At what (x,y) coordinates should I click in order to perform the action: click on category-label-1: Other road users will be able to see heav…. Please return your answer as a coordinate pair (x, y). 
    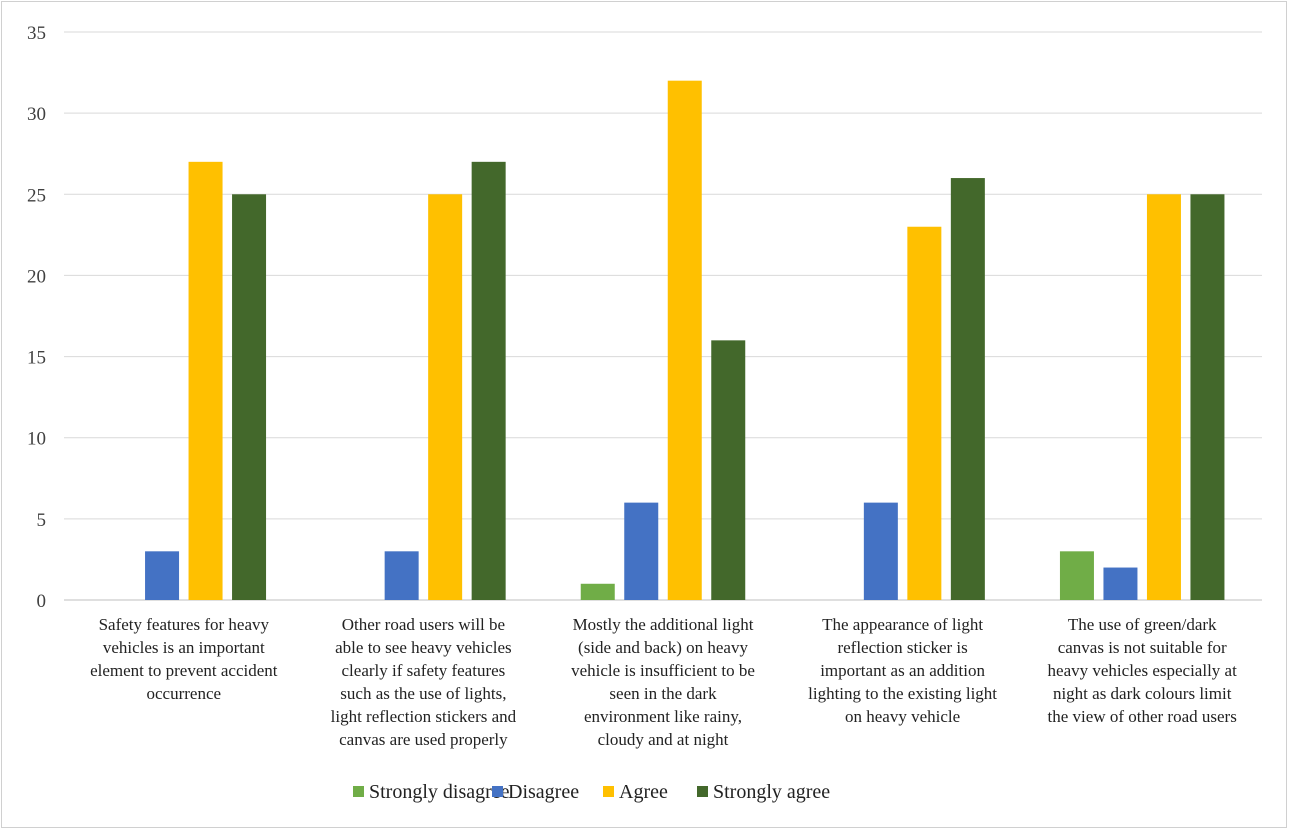
    Looking at the image, I should click on (424, 682).